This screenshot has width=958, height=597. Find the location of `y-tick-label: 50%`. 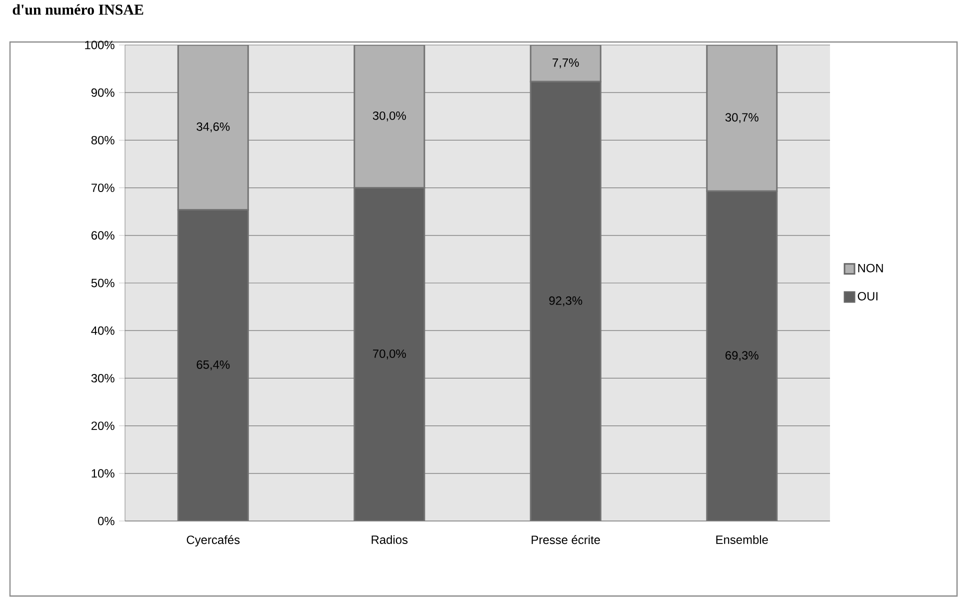

y-tick-label: 50% is located at coordinates (102, 283).